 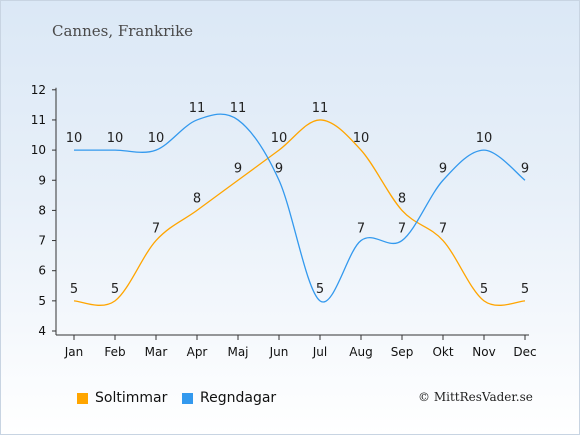 What do you see at coordinates (320, 108) in the screenshot?
I see `data-label-soltimmar: 11` at bounding box center [320, 108].